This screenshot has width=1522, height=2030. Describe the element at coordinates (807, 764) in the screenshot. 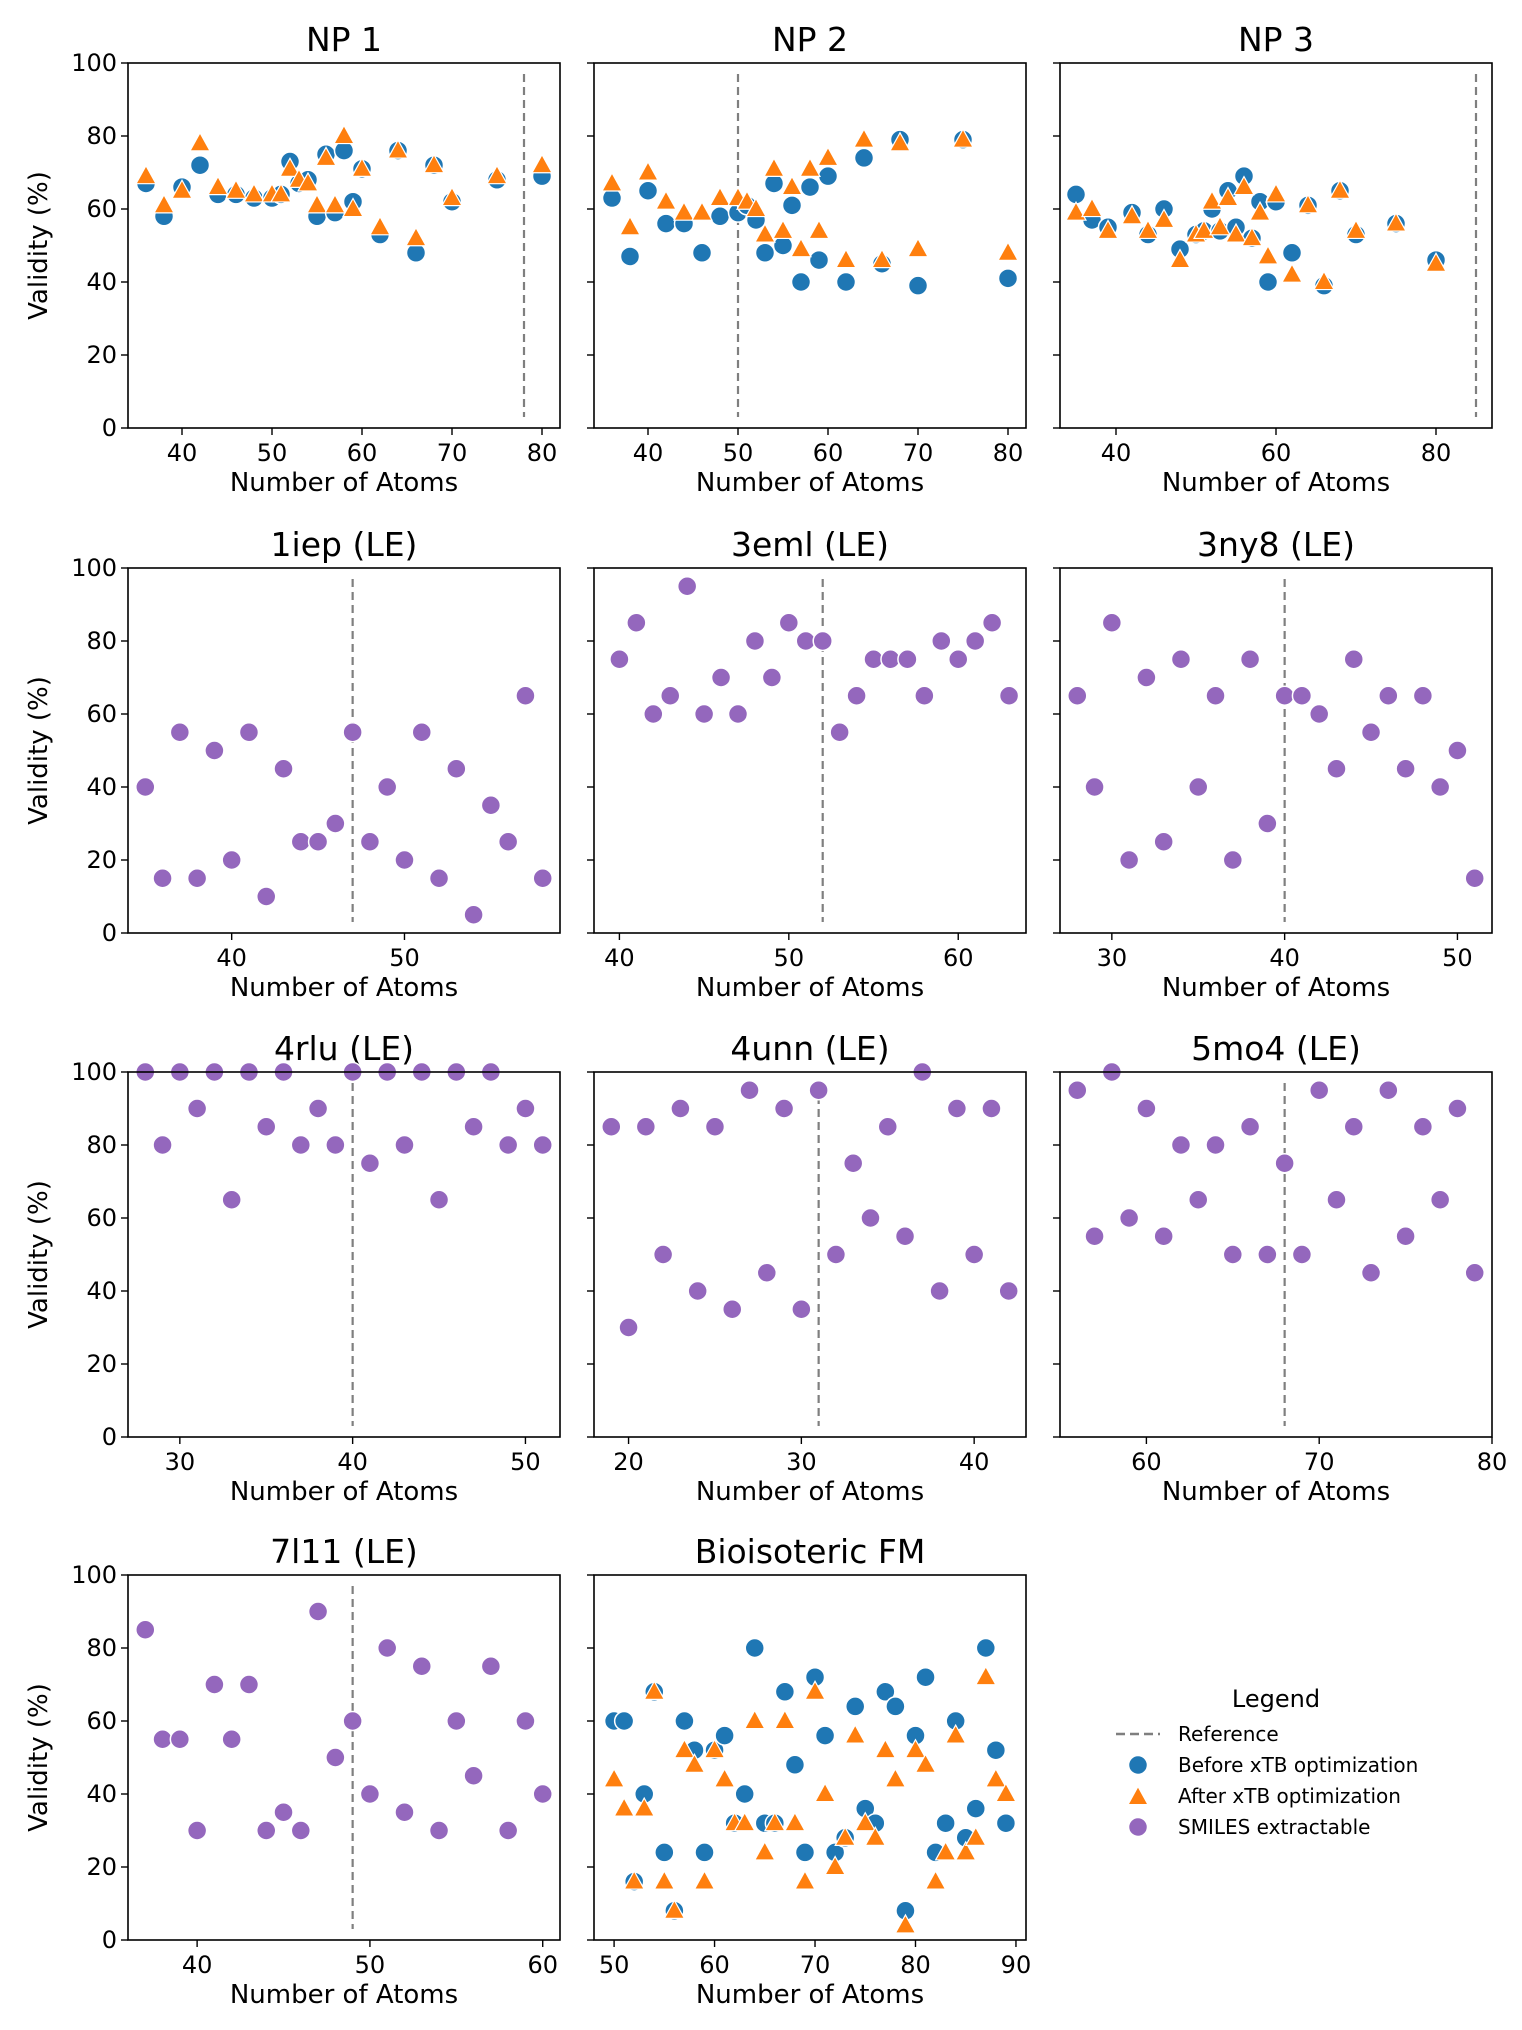

I see `chart-panel: 3eml (LE) 40 50 60 Number of Atoms` at that location.